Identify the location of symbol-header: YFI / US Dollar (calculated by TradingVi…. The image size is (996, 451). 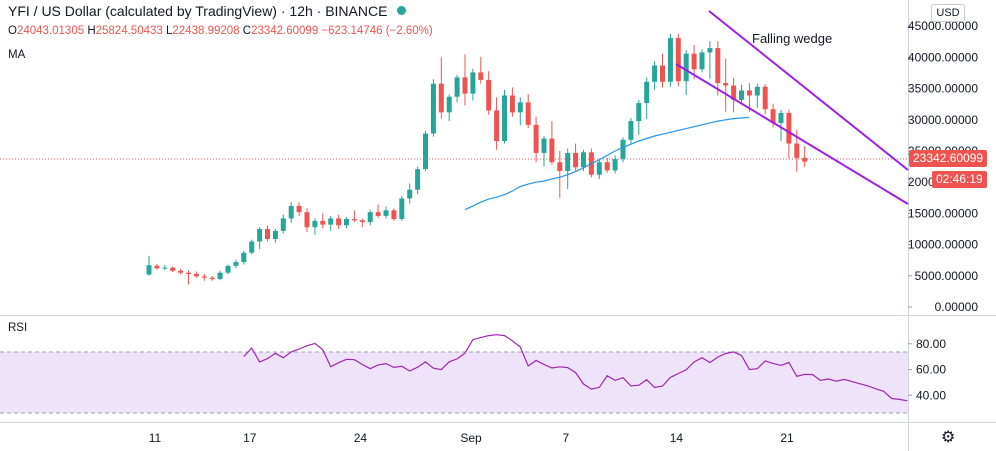
(207, 11).